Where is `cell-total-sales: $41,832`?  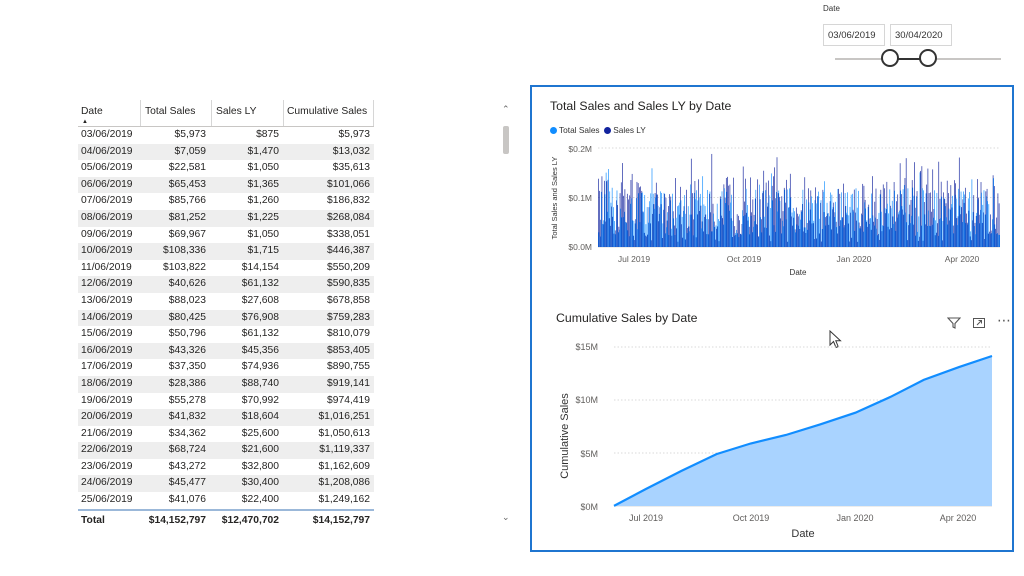 cell-total-sales: $41,832 is located at coordinates (187, 417).